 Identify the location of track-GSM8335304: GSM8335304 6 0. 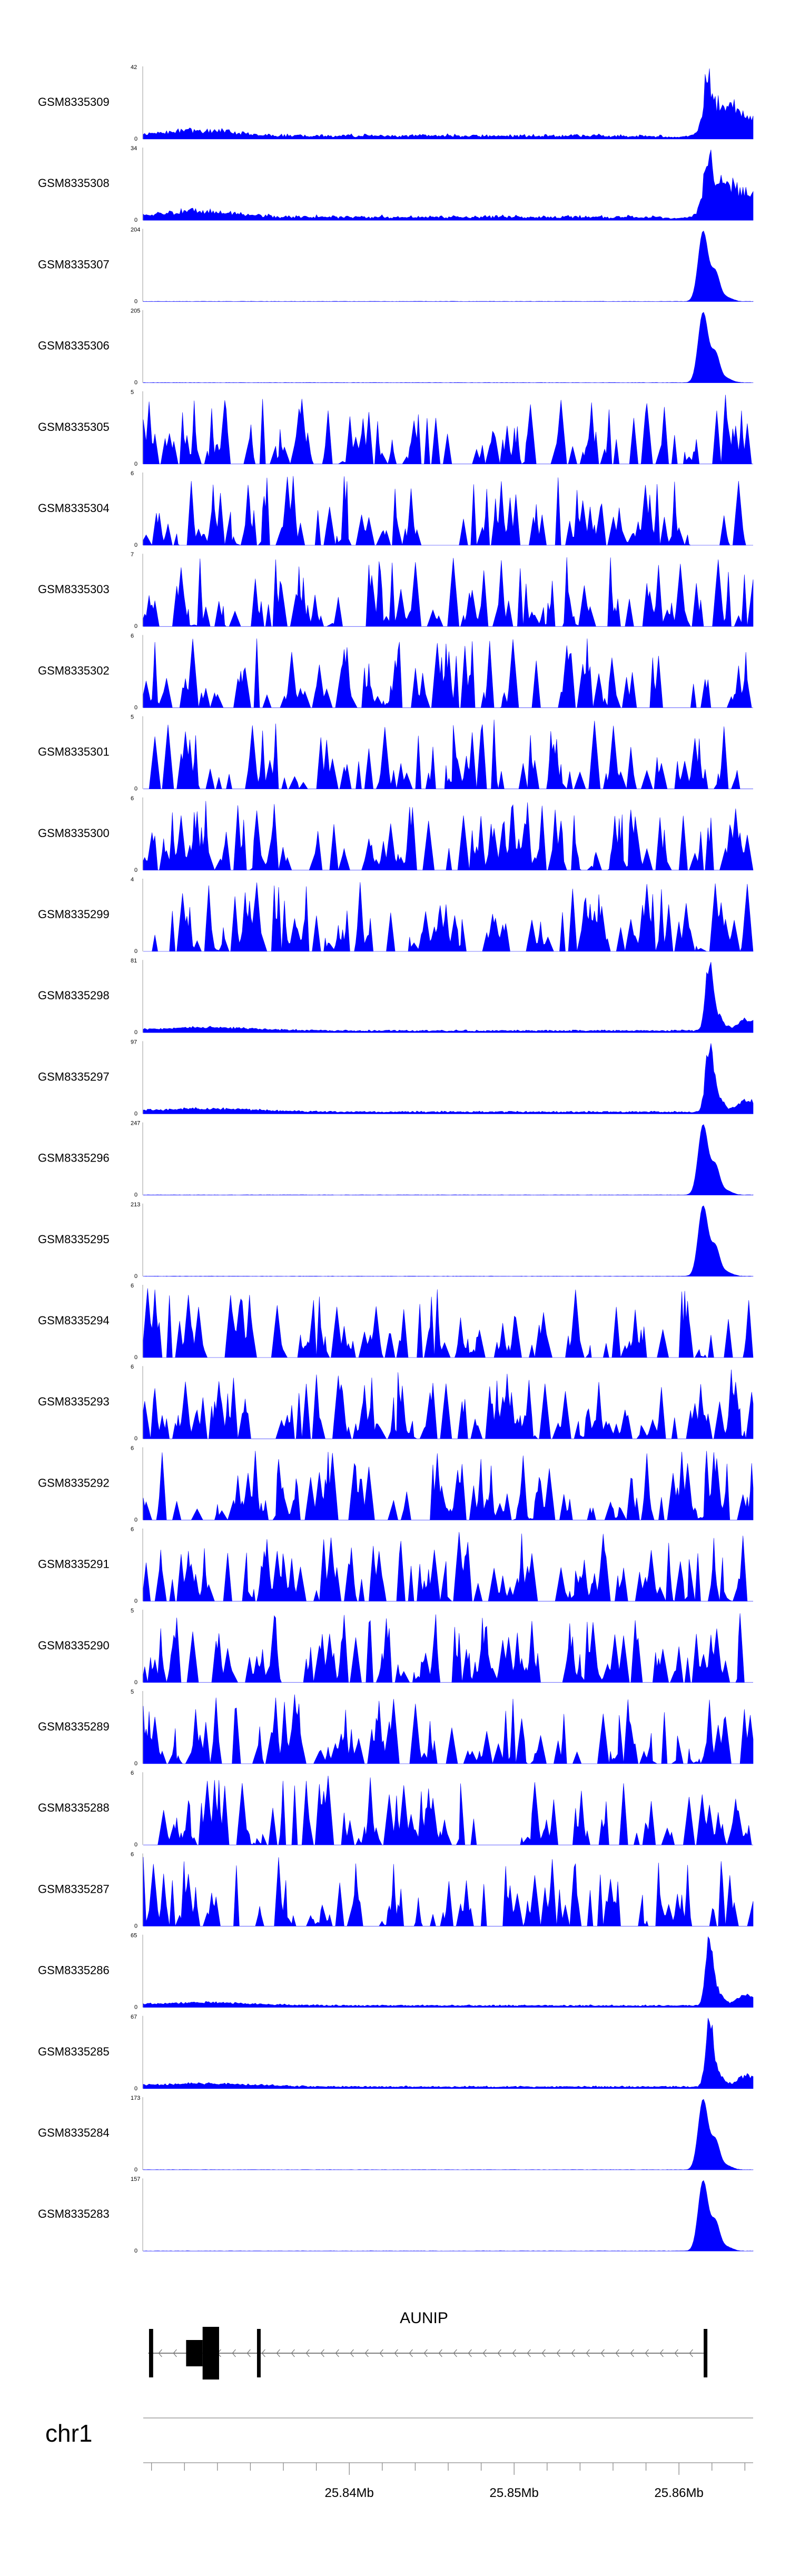
(395, 509).